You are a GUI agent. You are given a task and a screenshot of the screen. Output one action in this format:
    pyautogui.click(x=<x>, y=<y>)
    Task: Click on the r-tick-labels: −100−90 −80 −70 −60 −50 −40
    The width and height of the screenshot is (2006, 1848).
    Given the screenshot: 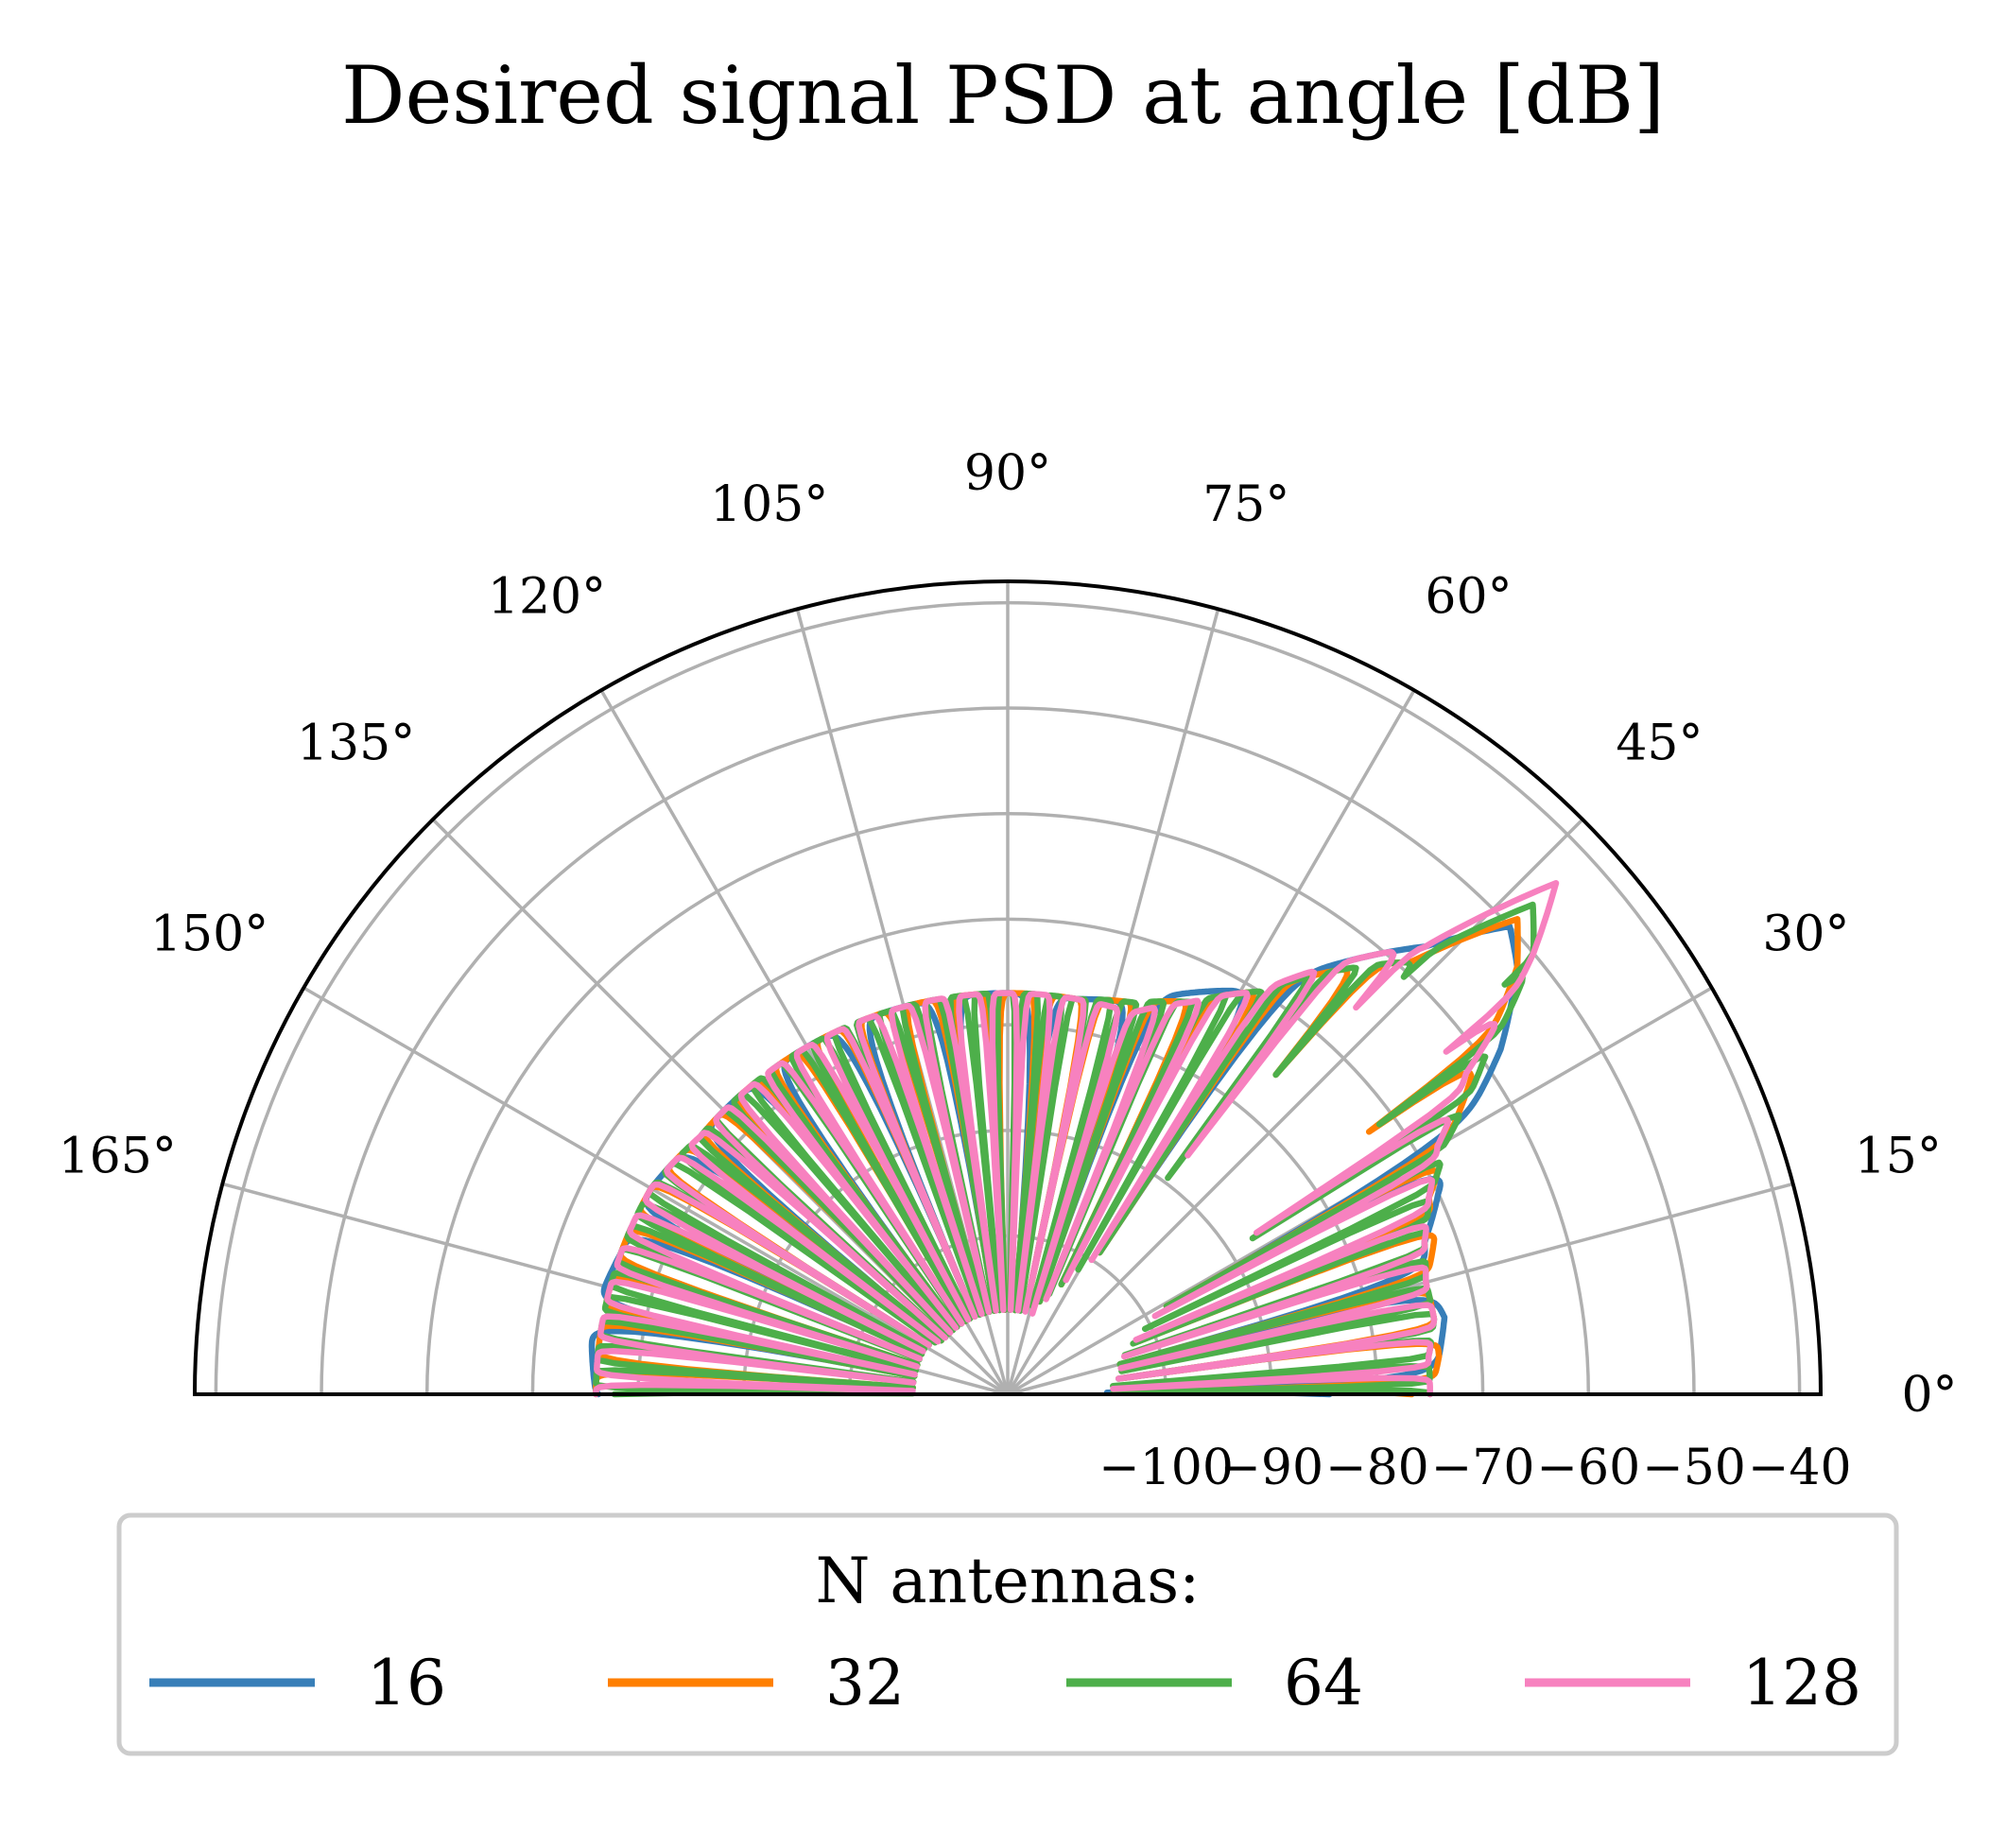 What is the action you would take?
    pyautogui.click(x=1474, y=1468)
    